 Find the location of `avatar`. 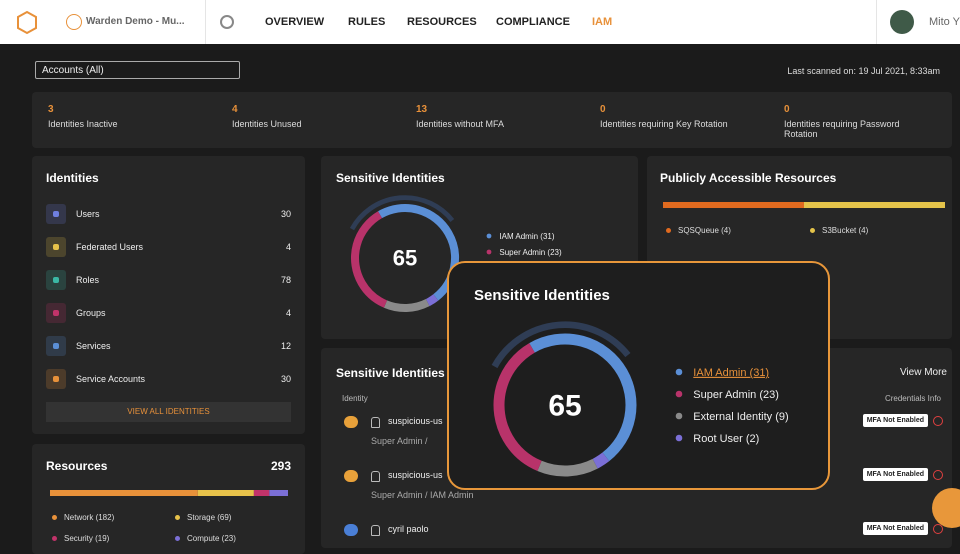

avatar is located at coordinates (902, 22).